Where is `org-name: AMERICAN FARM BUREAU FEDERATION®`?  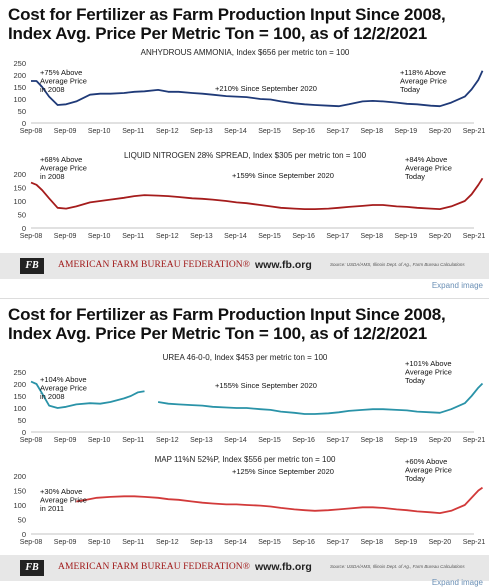
org-name: AMERICAN FARM BUREAU FEDERATION® is located at coordinates (154, 265).